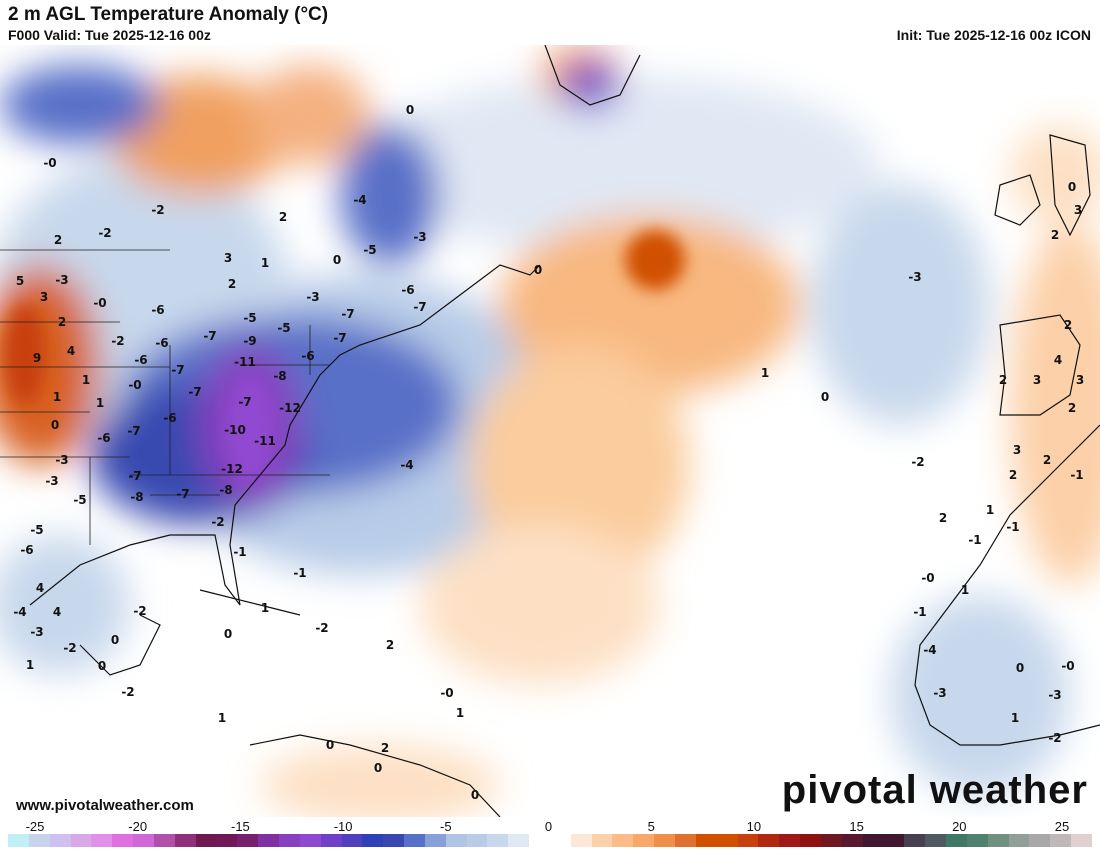 The width and height of the screenshot is (1100, 850). What do you see at coordinates (225, 490) in the screenshot?
I see `anomaly-value-label: -8` at bounding box center [225, 490].